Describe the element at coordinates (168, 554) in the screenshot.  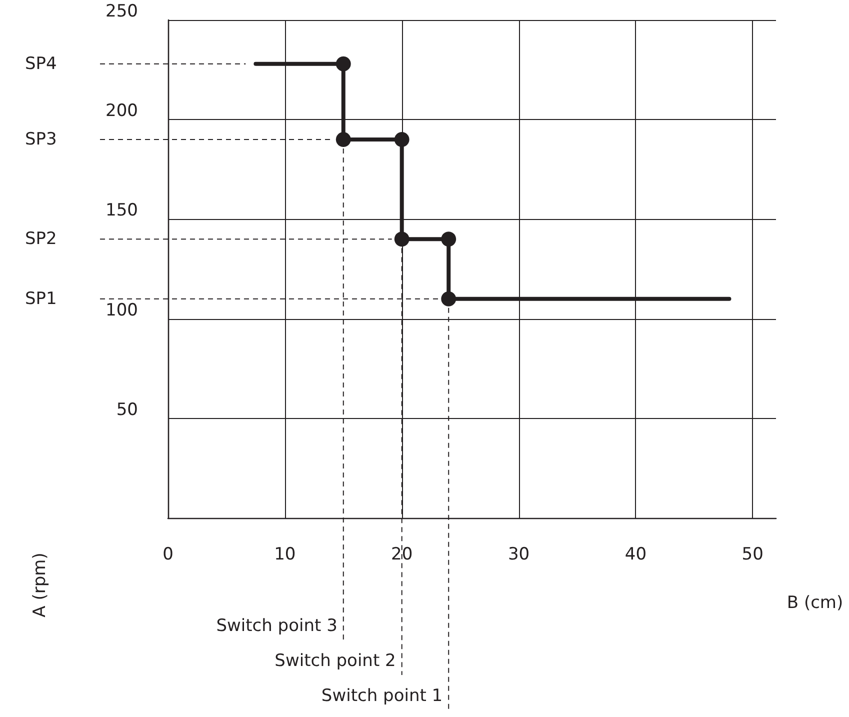
I see `x-tick-label: 0` at that location.